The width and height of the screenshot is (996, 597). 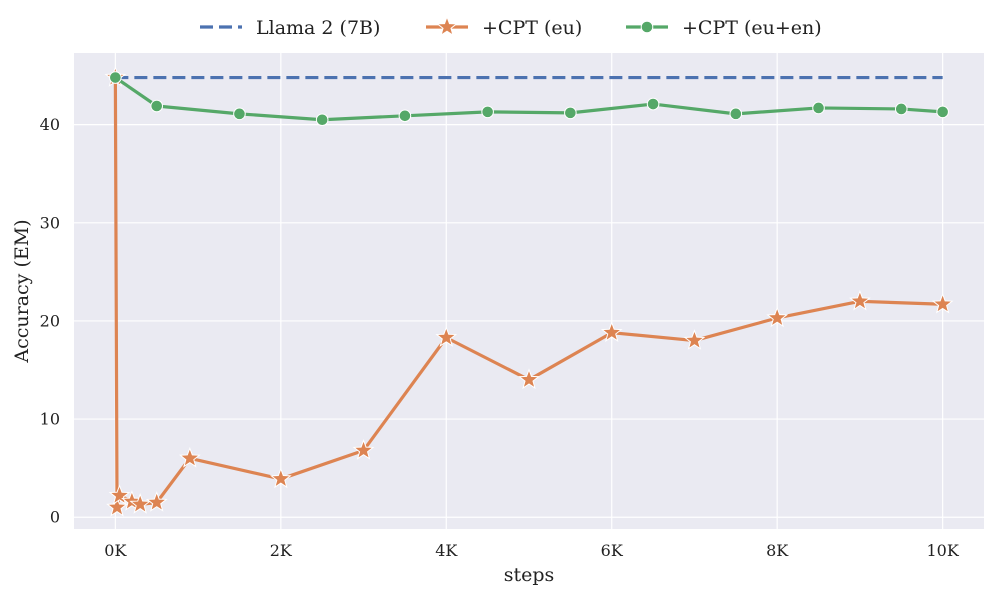 What do you see at coordinates (532, 550) in the screenshot?
I see `x-axis-ticks: 0K 2K 4K 6K 8K 10K` at bounding box center [532, 550].